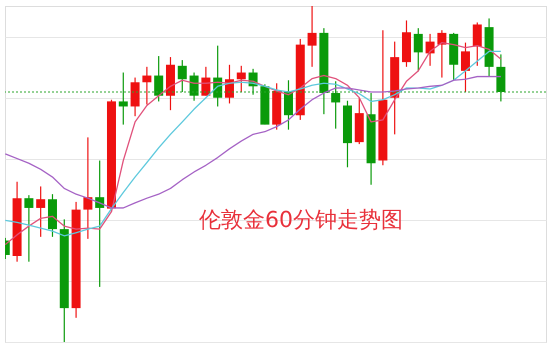 This screenshot has width=550, height=349. I want to click on text: 伦敦金60分钟走势图, so click(301, 220).